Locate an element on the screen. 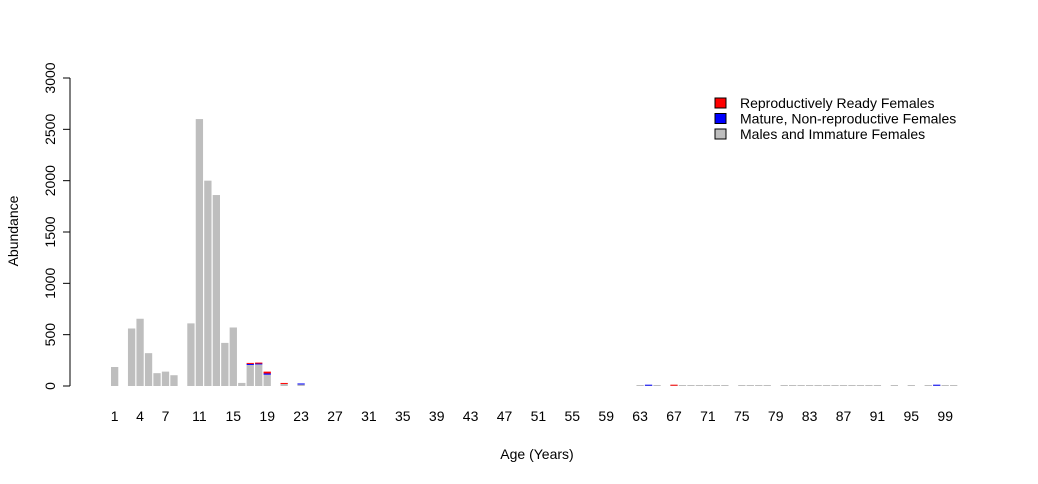  y-tick-label: 2000 is located at coordinates (50, 180).